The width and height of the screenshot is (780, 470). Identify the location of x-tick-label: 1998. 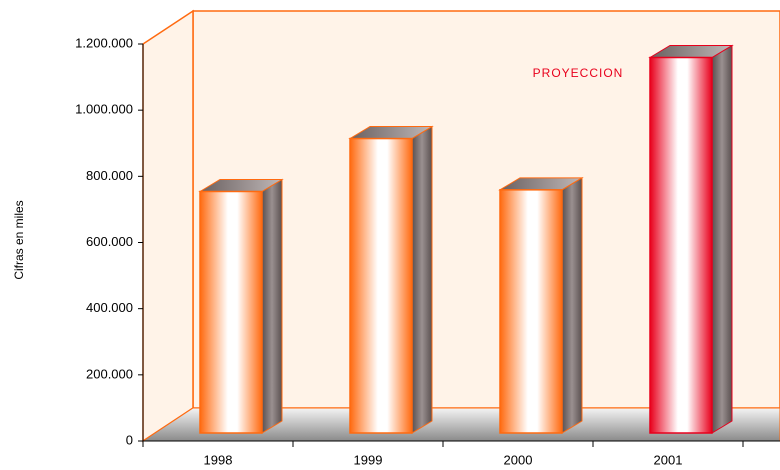
(218, 459).